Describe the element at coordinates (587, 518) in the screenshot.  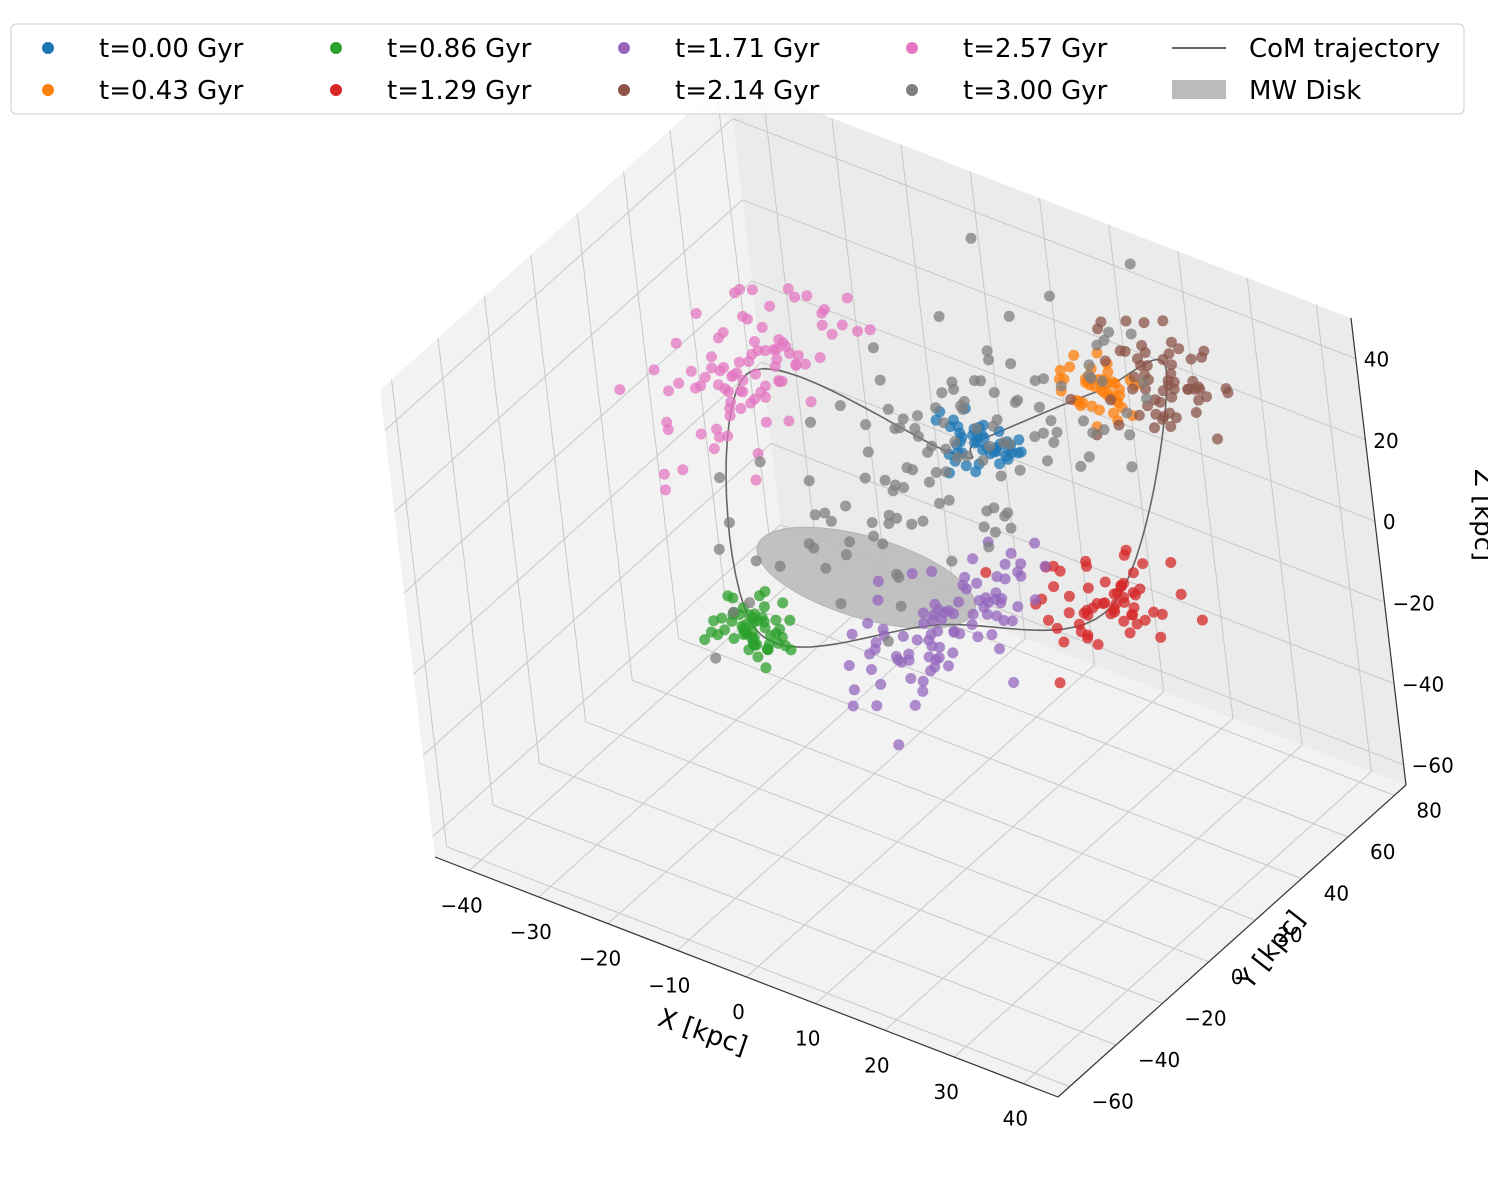
I see `z-grid-left` at that location.